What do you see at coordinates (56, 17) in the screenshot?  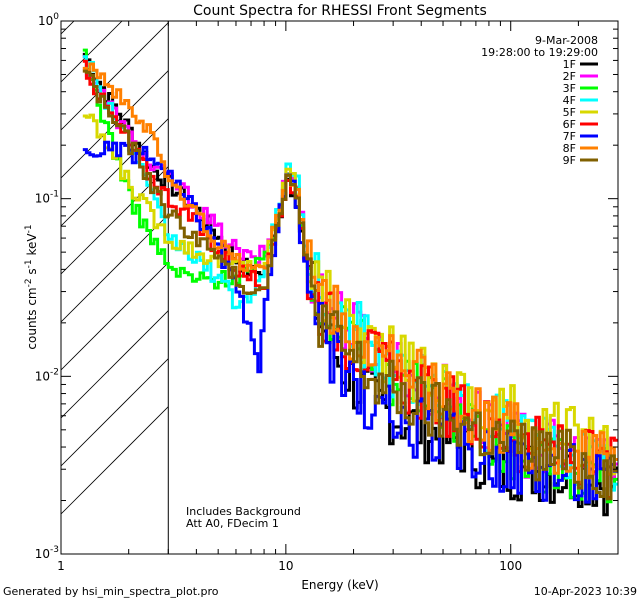 I see `y-tick-exp: 0` at bounding box center [56, 17].